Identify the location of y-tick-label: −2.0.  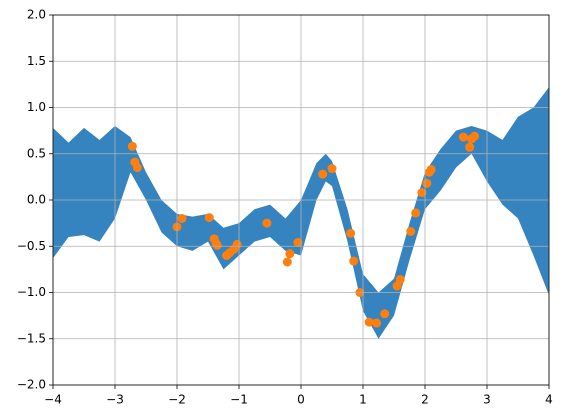
(31, 385).